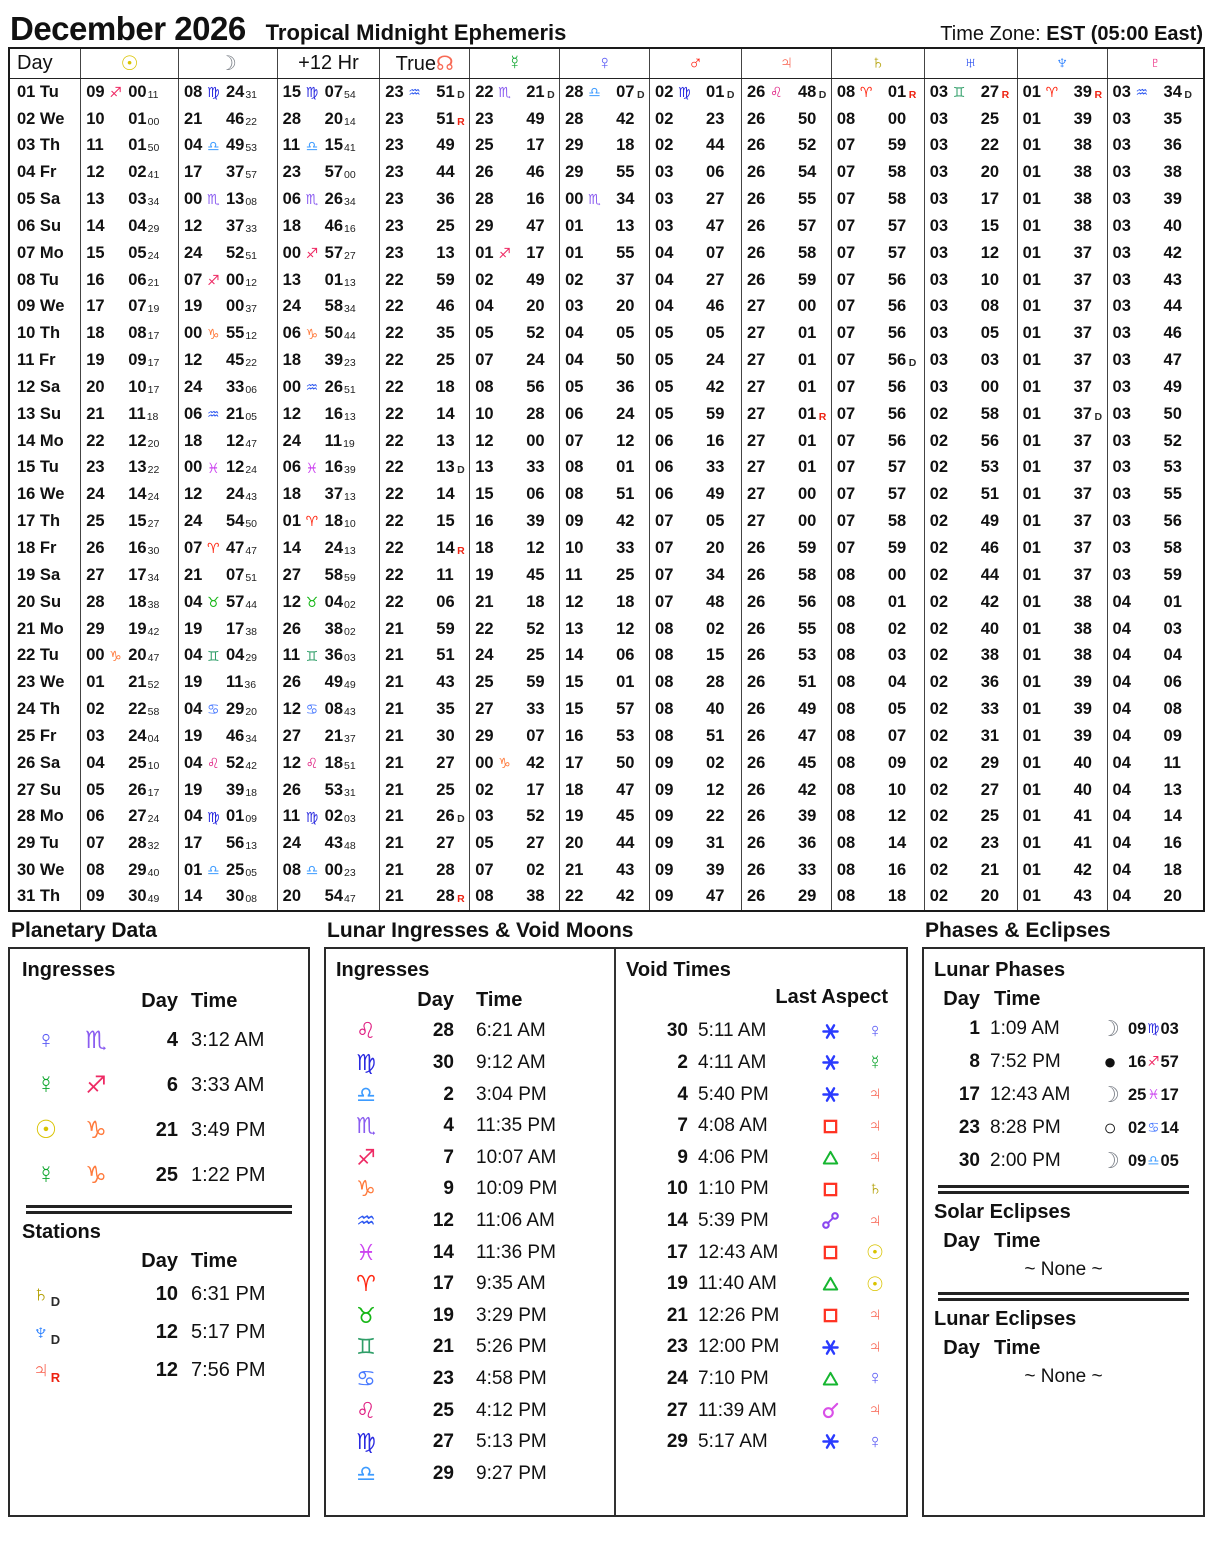 The image size is (1213, 1546). I want to click on cell-moon: 04 ♌ 52 42, so click(227, 763).